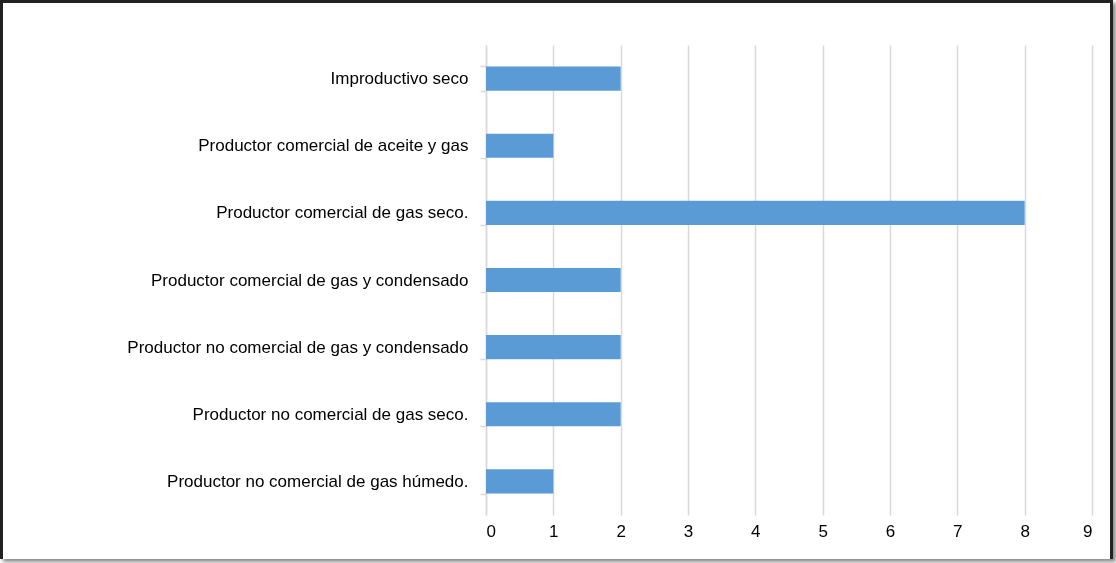 The height and width of the screenshot is (563, 1116). What do you see at coordinates (309, 280) in the screenshot?
I see `y-tick-label: Productor comercial de gas y condensado` at bounding box center [309, 280].